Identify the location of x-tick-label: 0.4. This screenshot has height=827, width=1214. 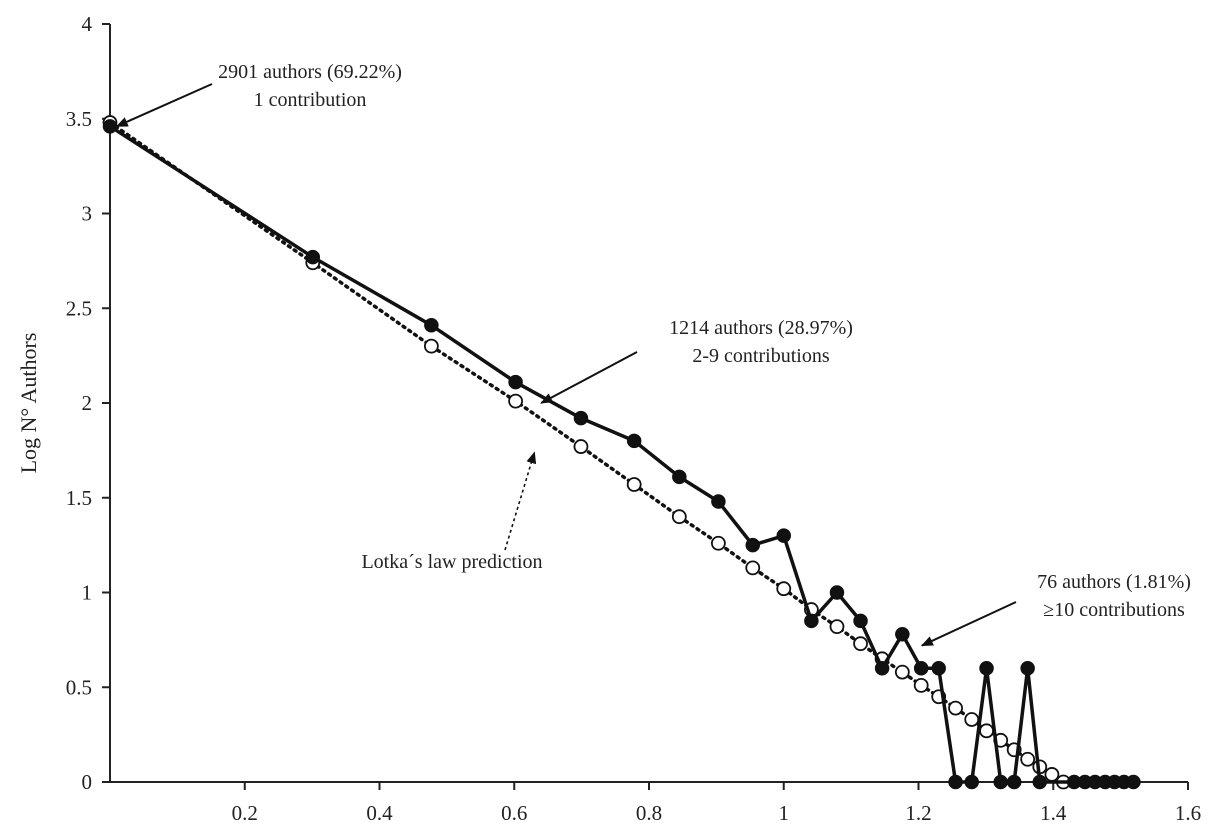
(379, 813).